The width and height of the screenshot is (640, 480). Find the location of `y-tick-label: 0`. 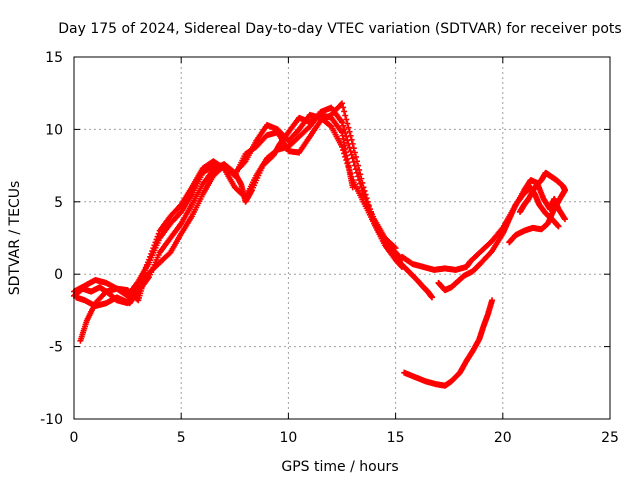

y-tick-label: 0 is located at coordinates (58, 275).